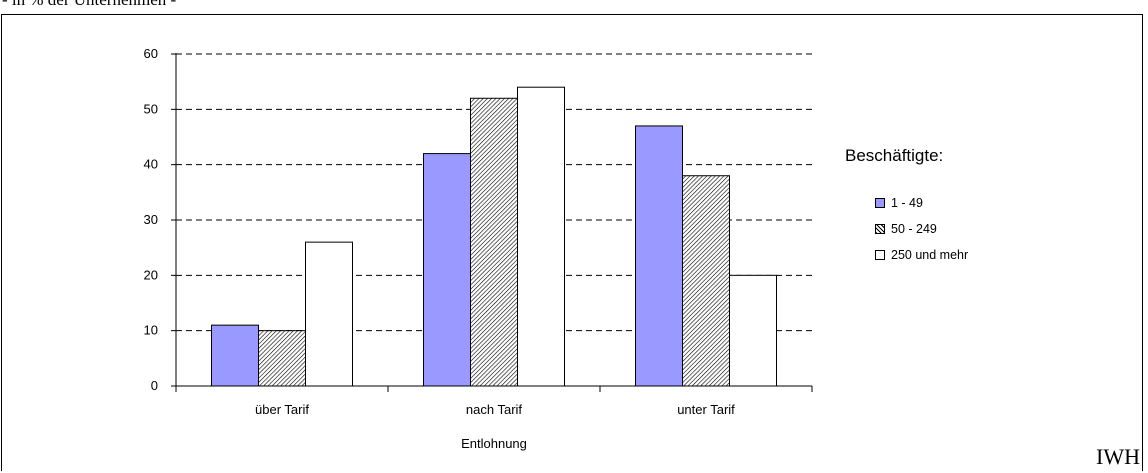  Describe the element at coordinates (1118, 456) in the screenshot. I see `source-label: IWH` at that location.